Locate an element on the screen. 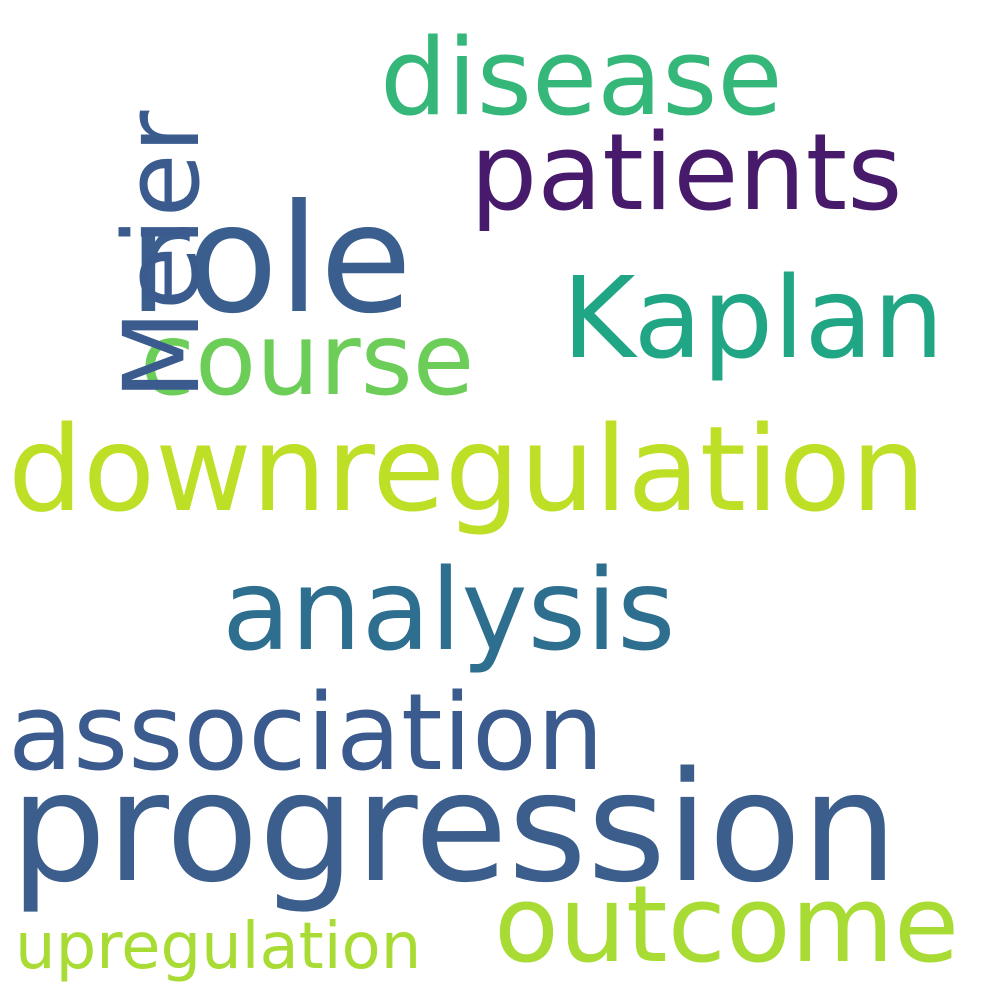  word-analysis: analysis is located at coordinates (449, 611).